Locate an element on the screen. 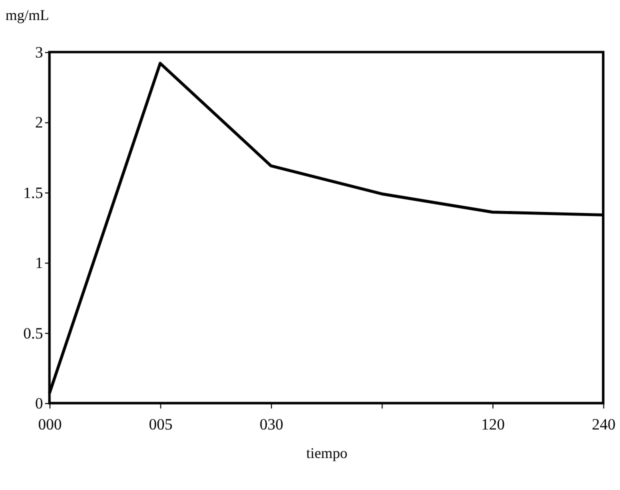  y-tick-label: 1 is located at coordinates (39, 263).